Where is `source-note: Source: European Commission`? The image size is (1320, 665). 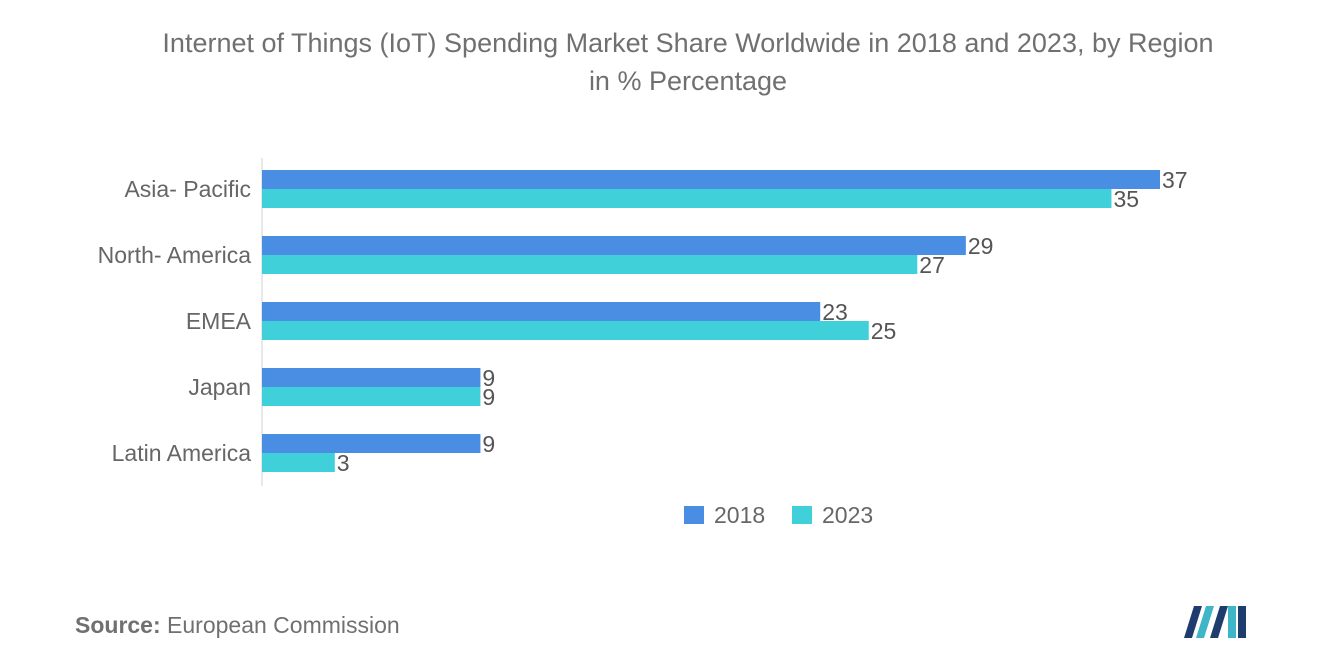
source-note: Source: European Commission is located at coordinates (237, 625).